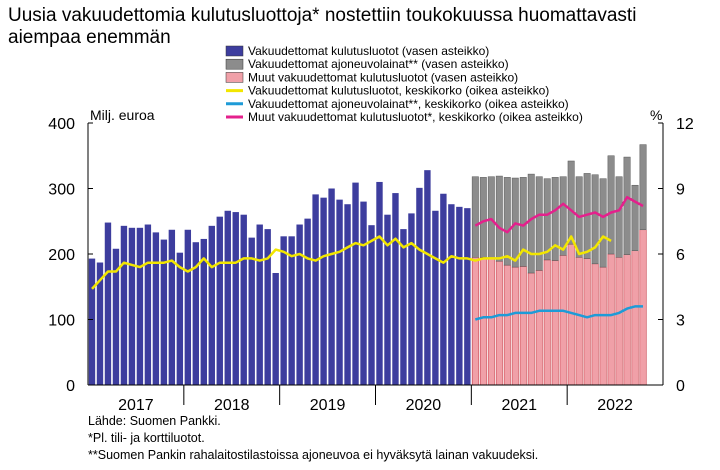  Describe the element at coordinates (136, 405) in the screenshot. I see `year-label: 2017` at that location.